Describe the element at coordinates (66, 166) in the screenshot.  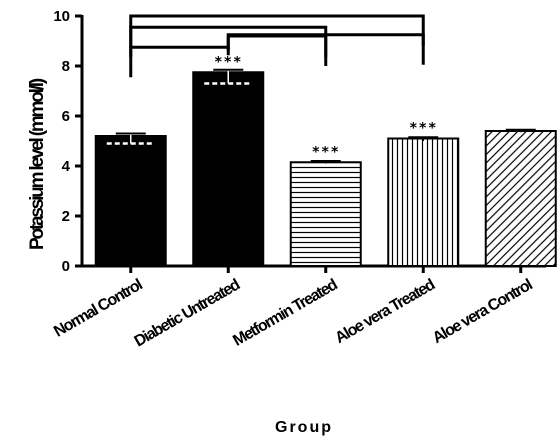
I see `y-tick-label: 4` at that location.